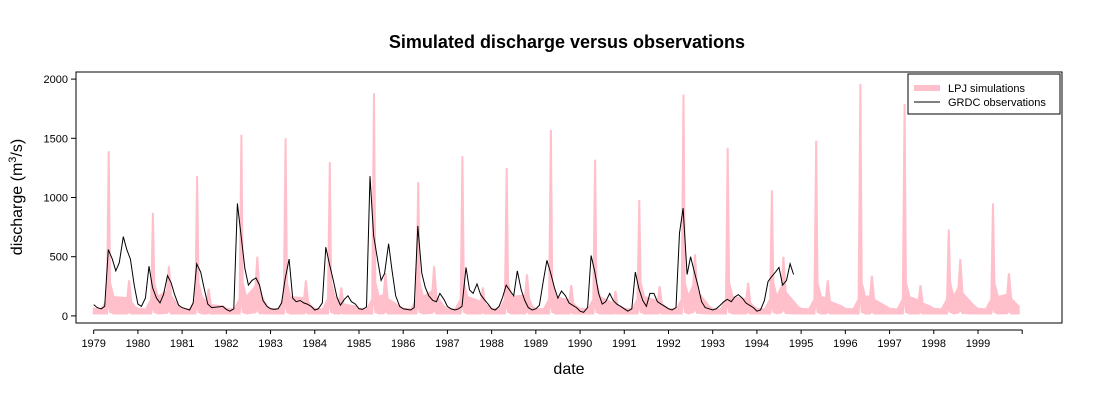  What do you see at coordinates (13, 160) in the screenshot?
I see `y-axis-title-superscript: 3` at bounding box center [13, 160].